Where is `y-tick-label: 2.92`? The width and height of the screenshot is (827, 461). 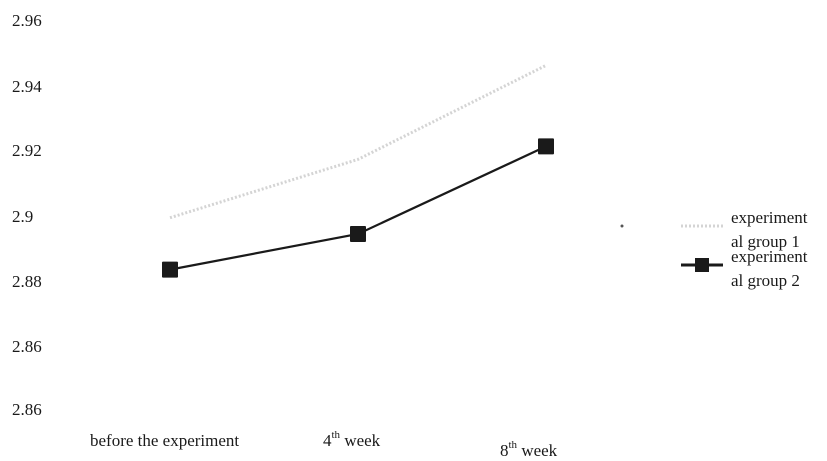
y-tick-label: 2.92 is located at coordinates (27, 150).